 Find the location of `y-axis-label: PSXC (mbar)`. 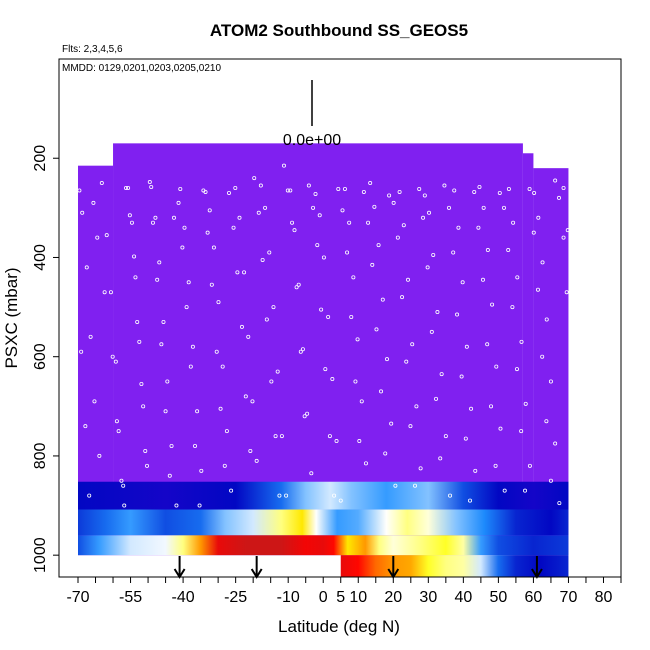

y-axis-label: PSXC (mbar) is located at coordinates (11, 317).